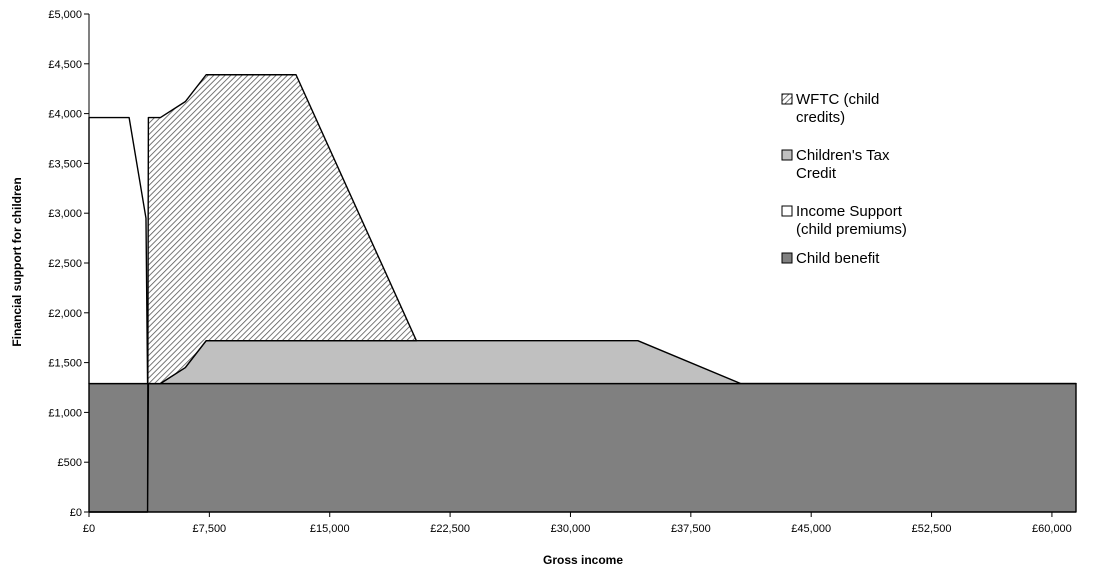 This screenshot has width=1098, height=571. What do you see at coordinates (65, 65) in the screenshot?
I see `y-tick-label: £4,500` at bounding box center [65, 65].